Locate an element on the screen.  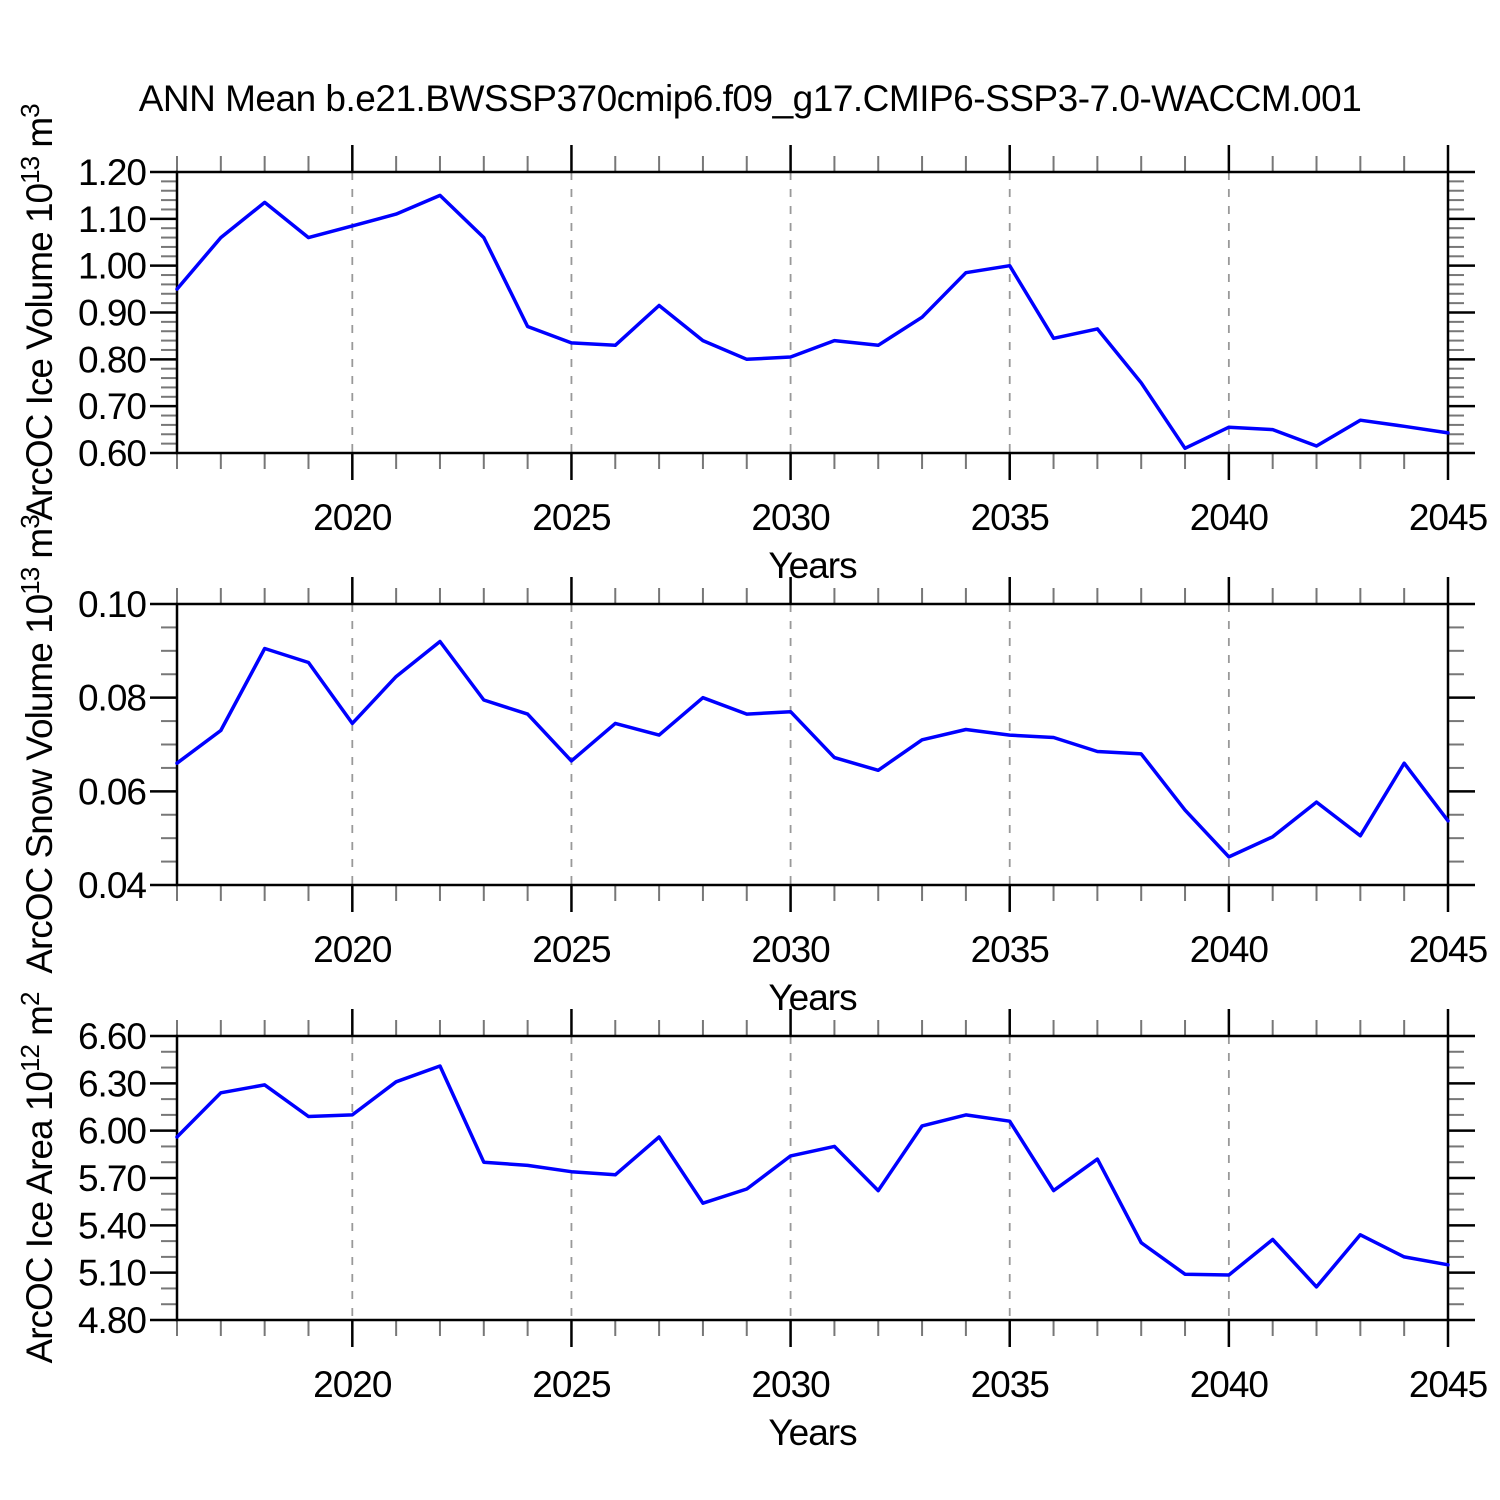
y-tick-label: 0.08 is located at coordinates (112, 698).